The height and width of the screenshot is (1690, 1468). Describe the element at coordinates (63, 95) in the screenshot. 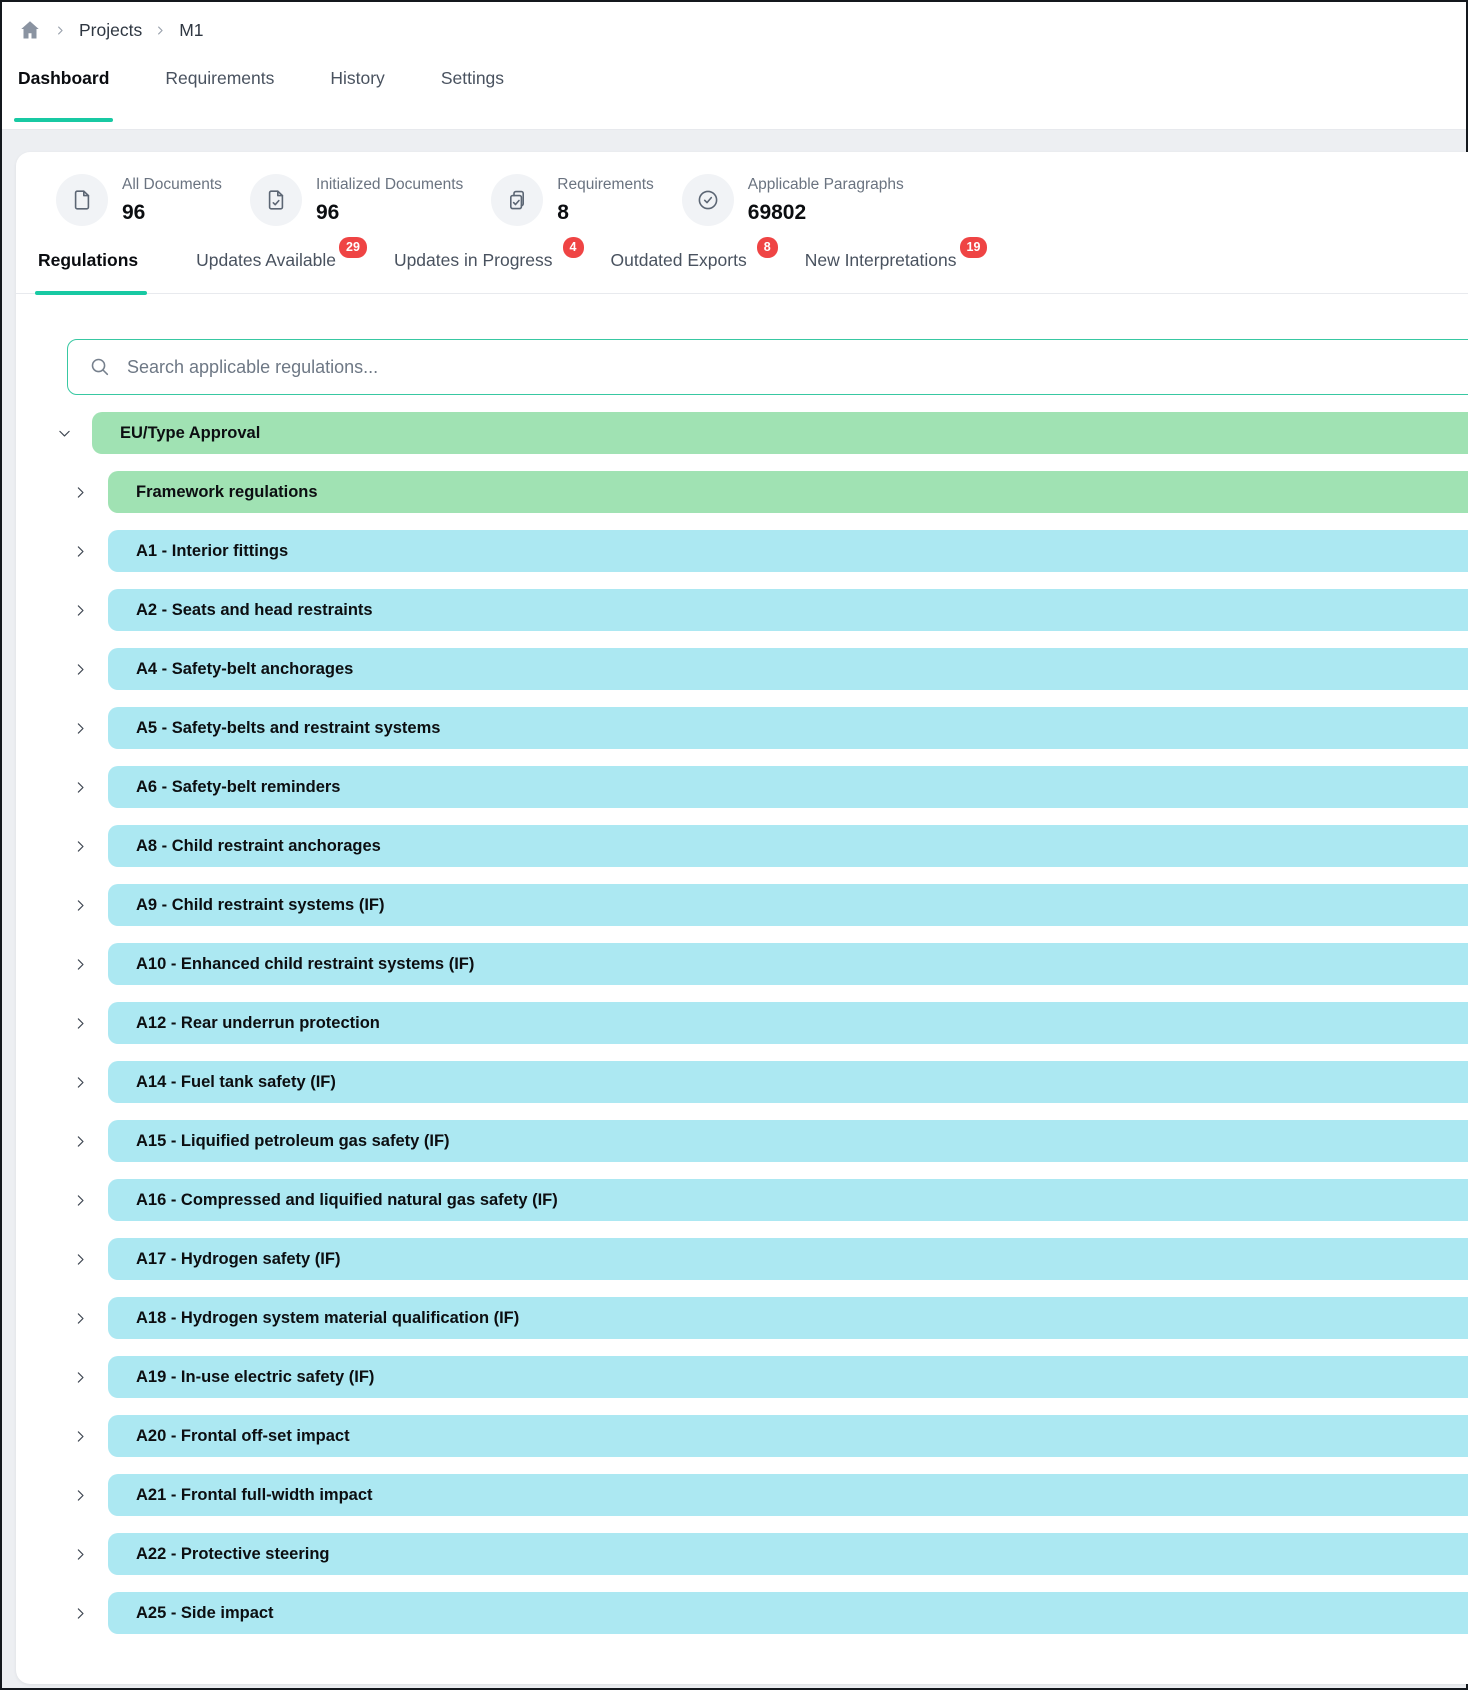

I see `tab-dashboard: Dashboard` at that location.